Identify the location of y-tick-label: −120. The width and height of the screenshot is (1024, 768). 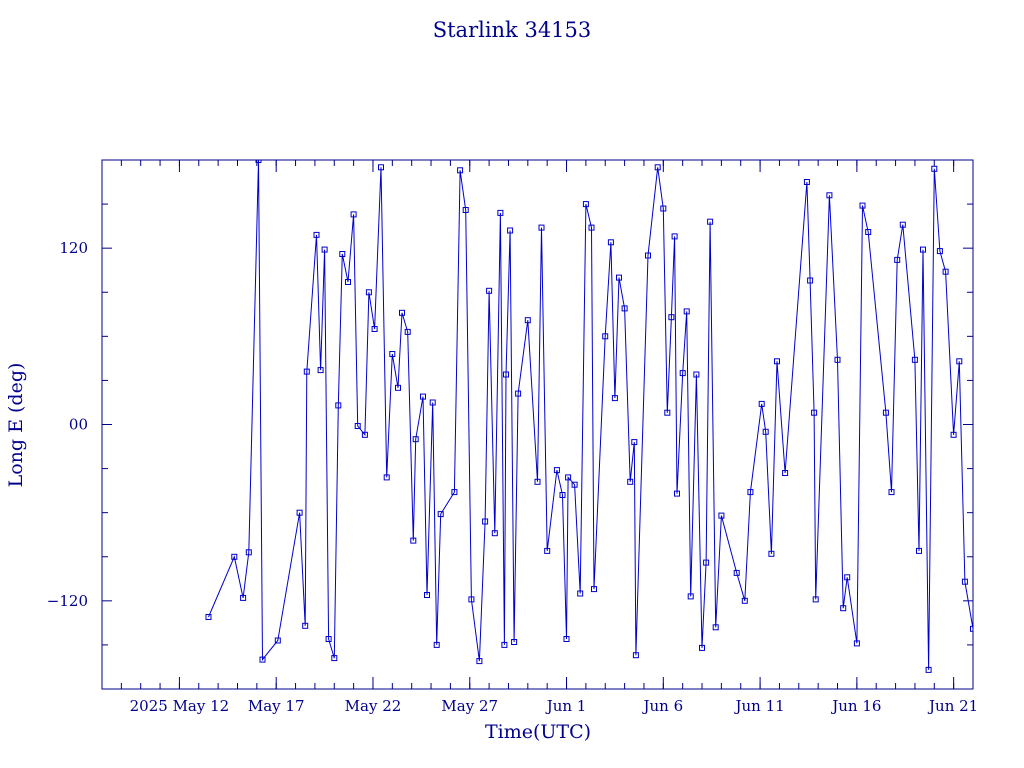
(67, 601).